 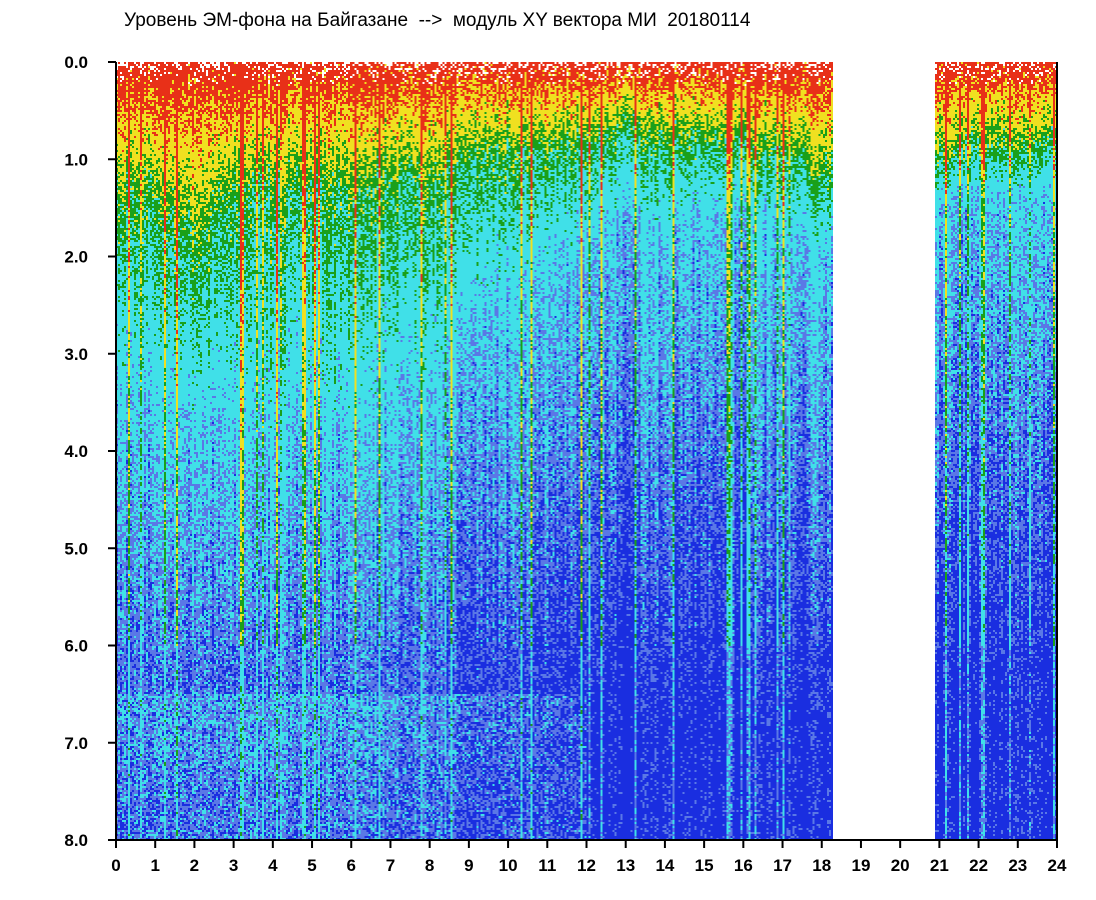 What do you see at coordinates (704, 865) in the screenshot?
I see `x-tick-label: 15` at bounding box center [704, 865].